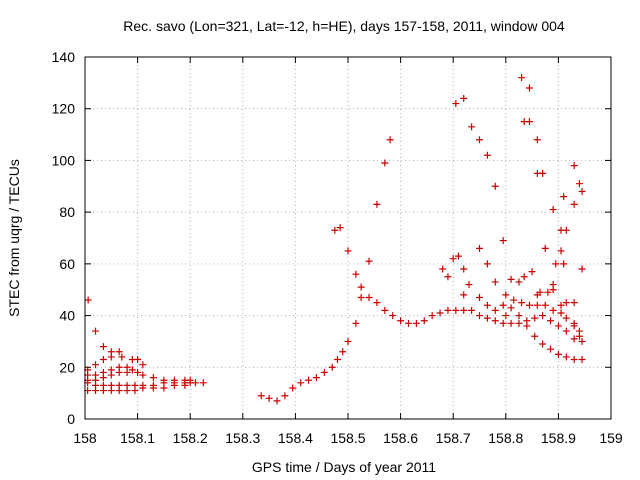 Image resolution: width=640 pixels, height=480 pixels. I want to click on y-tick-label: 0, so click(71, 419).